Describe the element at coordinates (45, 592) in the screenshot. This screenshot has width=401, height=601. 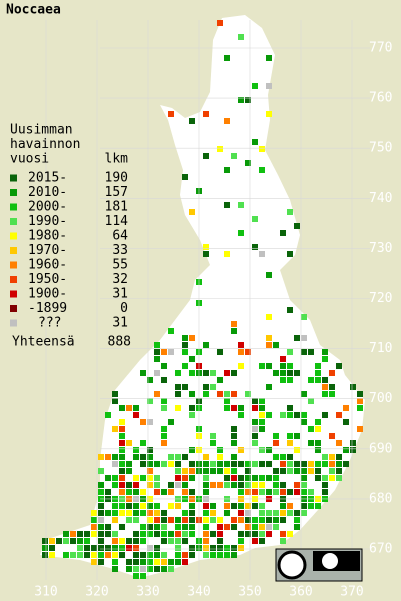
I see `x-label: 310` at that location.